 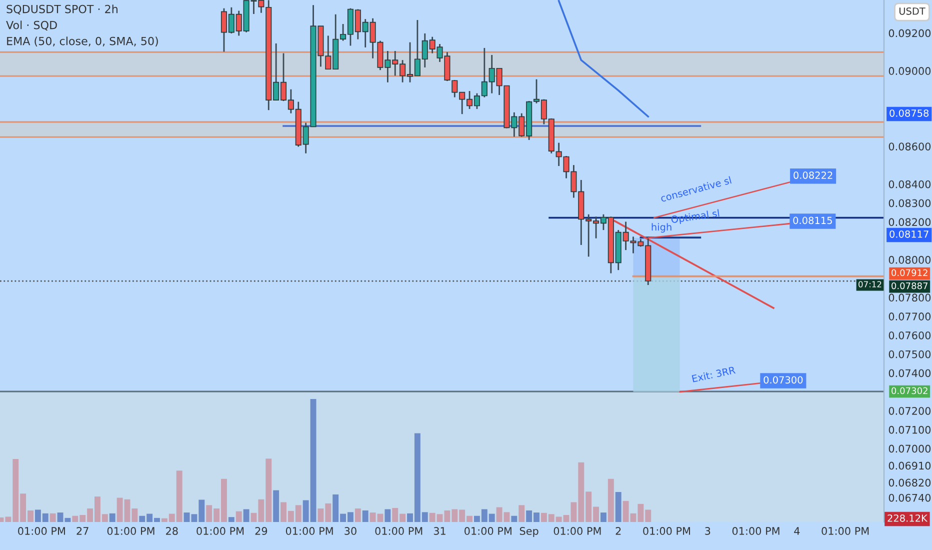 What do you see at coordinates (909, 316) in the screenshot?
I see `y-tick-label: 0.07700` at bounding box center [909, 316].